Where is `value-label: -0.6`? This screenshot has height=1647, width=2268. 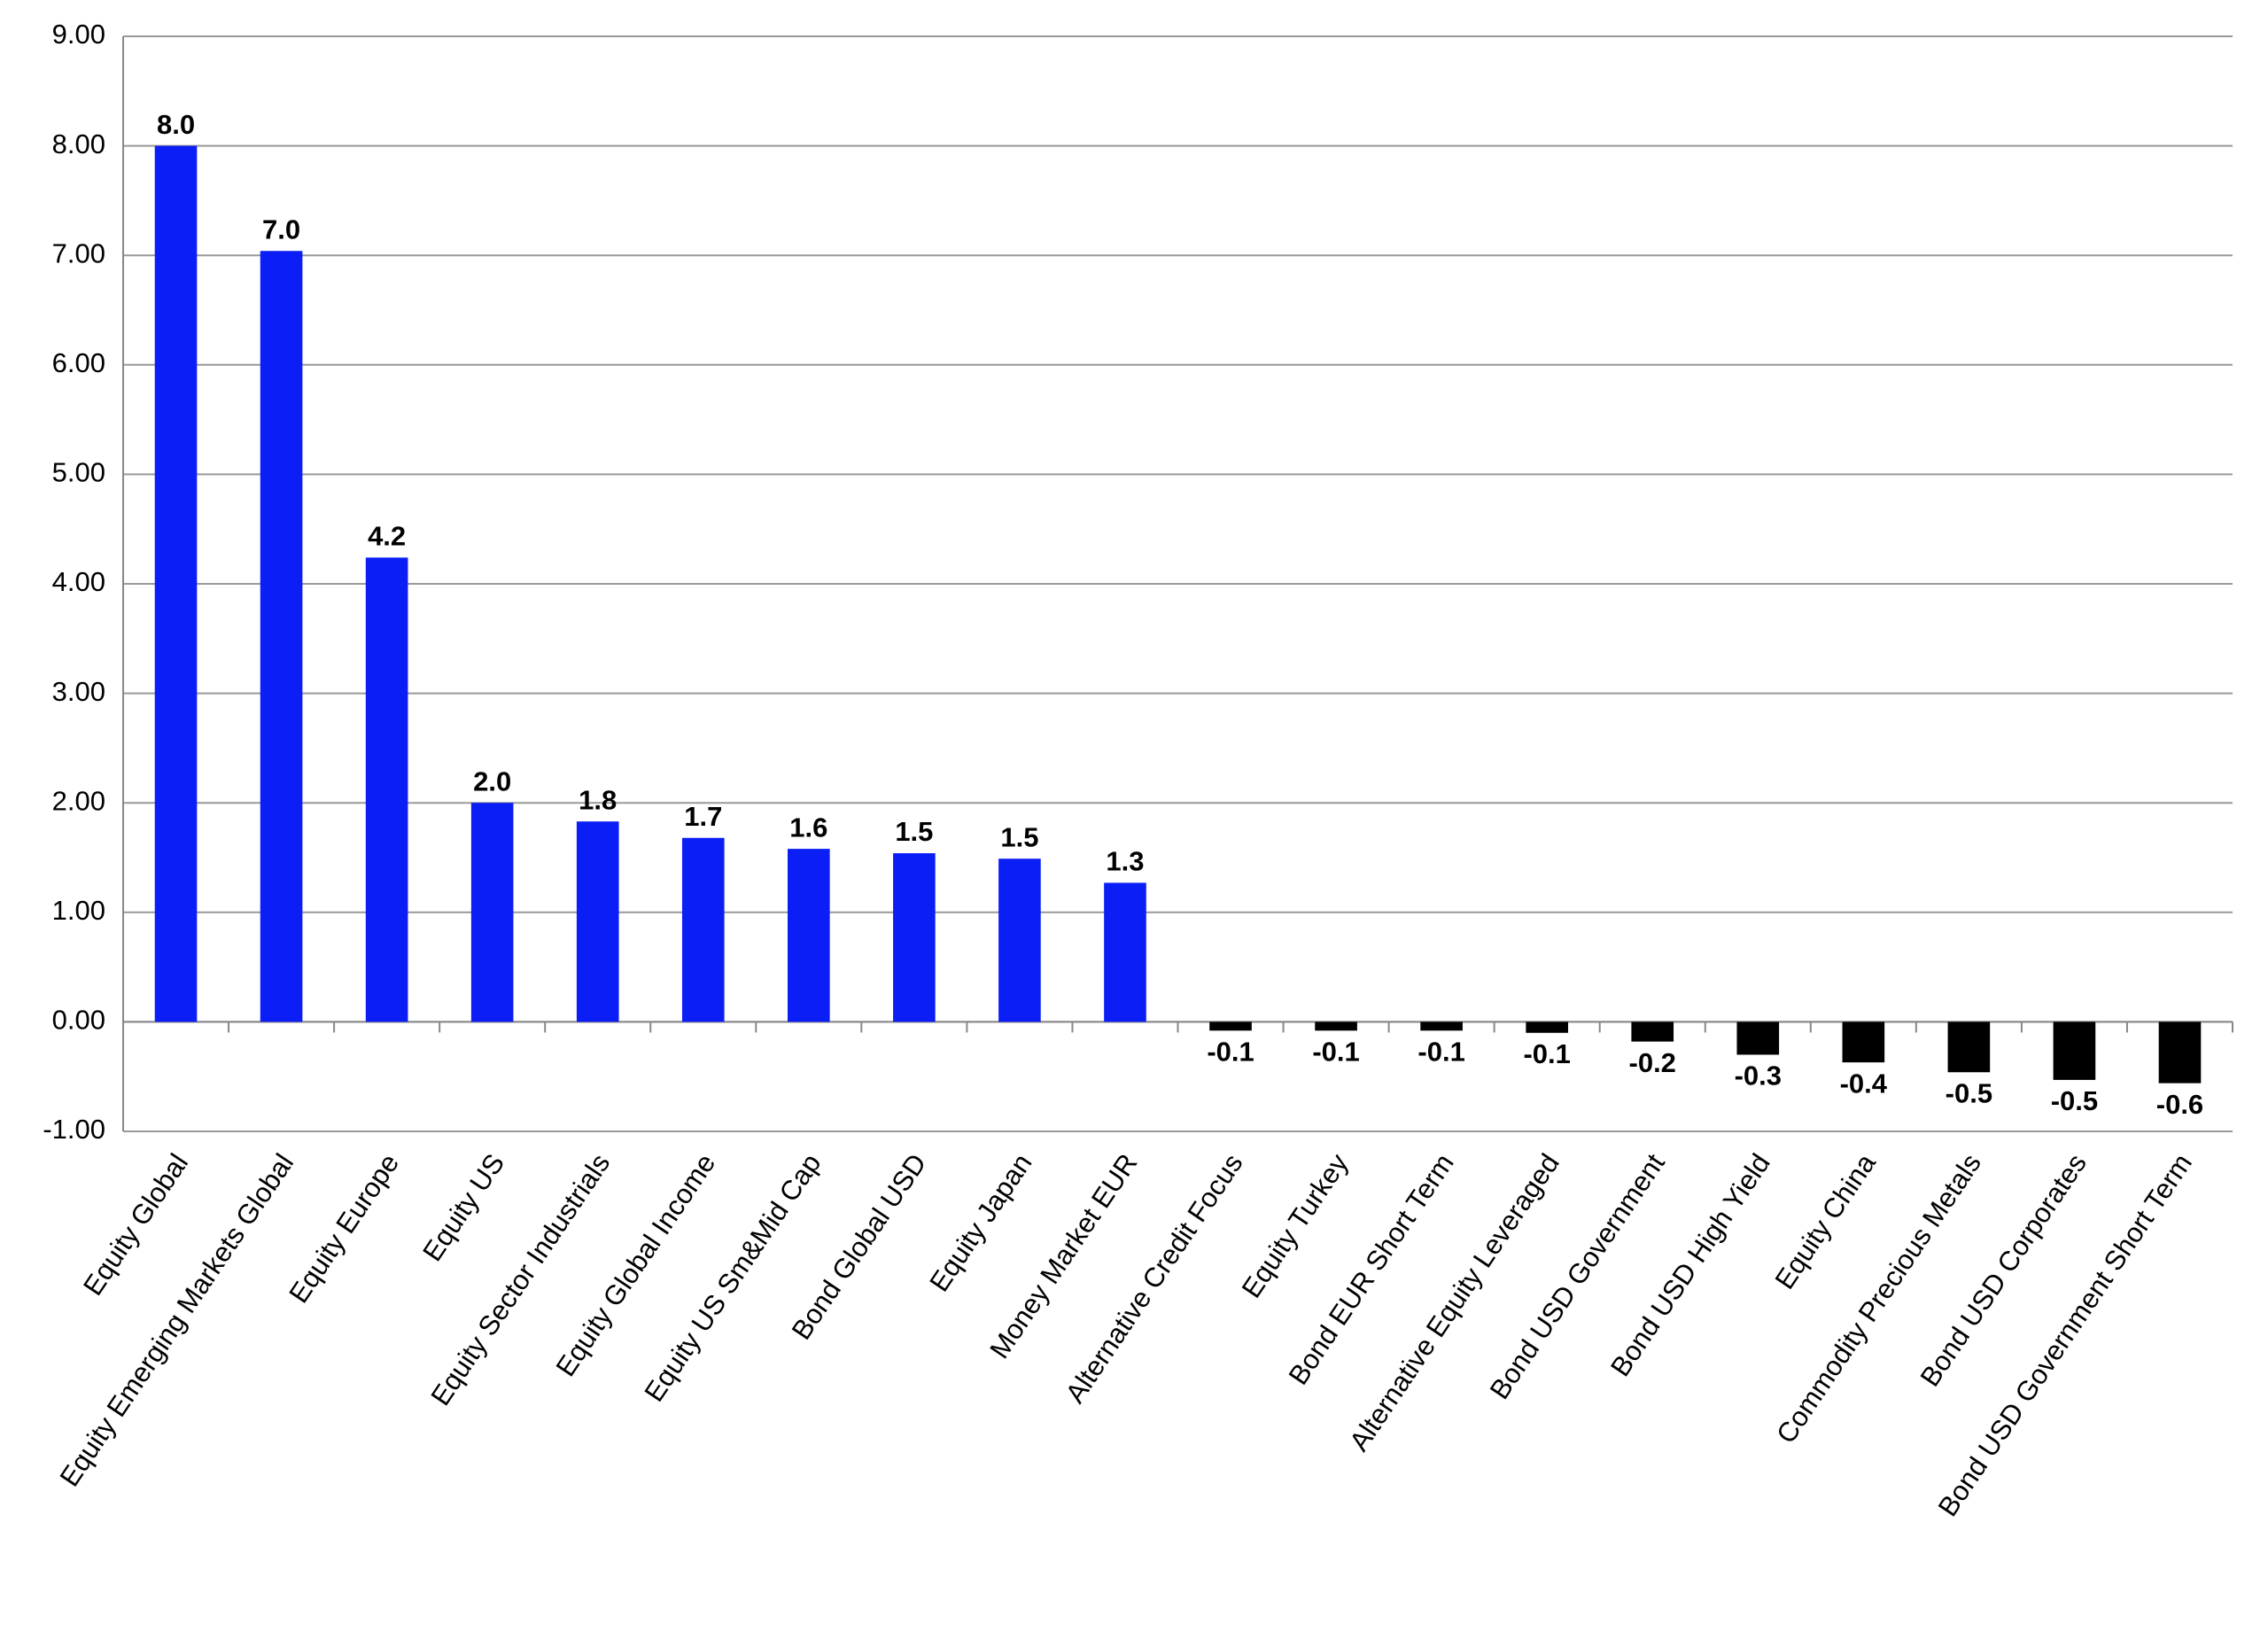 value-label: -0.6 is located at coordinates (2179, 1104).